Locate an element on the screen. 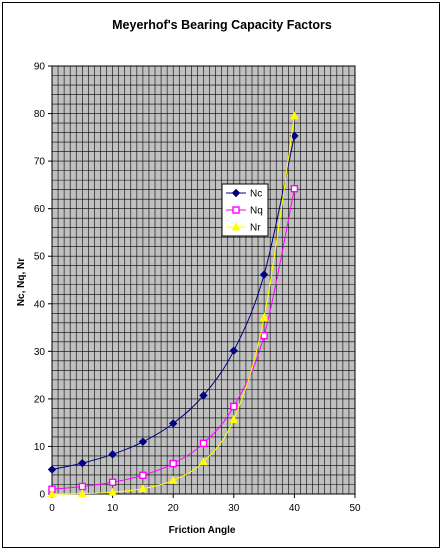 The image size is (444, 552). chart-title: Meyerhof's Bearing Capacity Factors is located at coordinates (222, 25).